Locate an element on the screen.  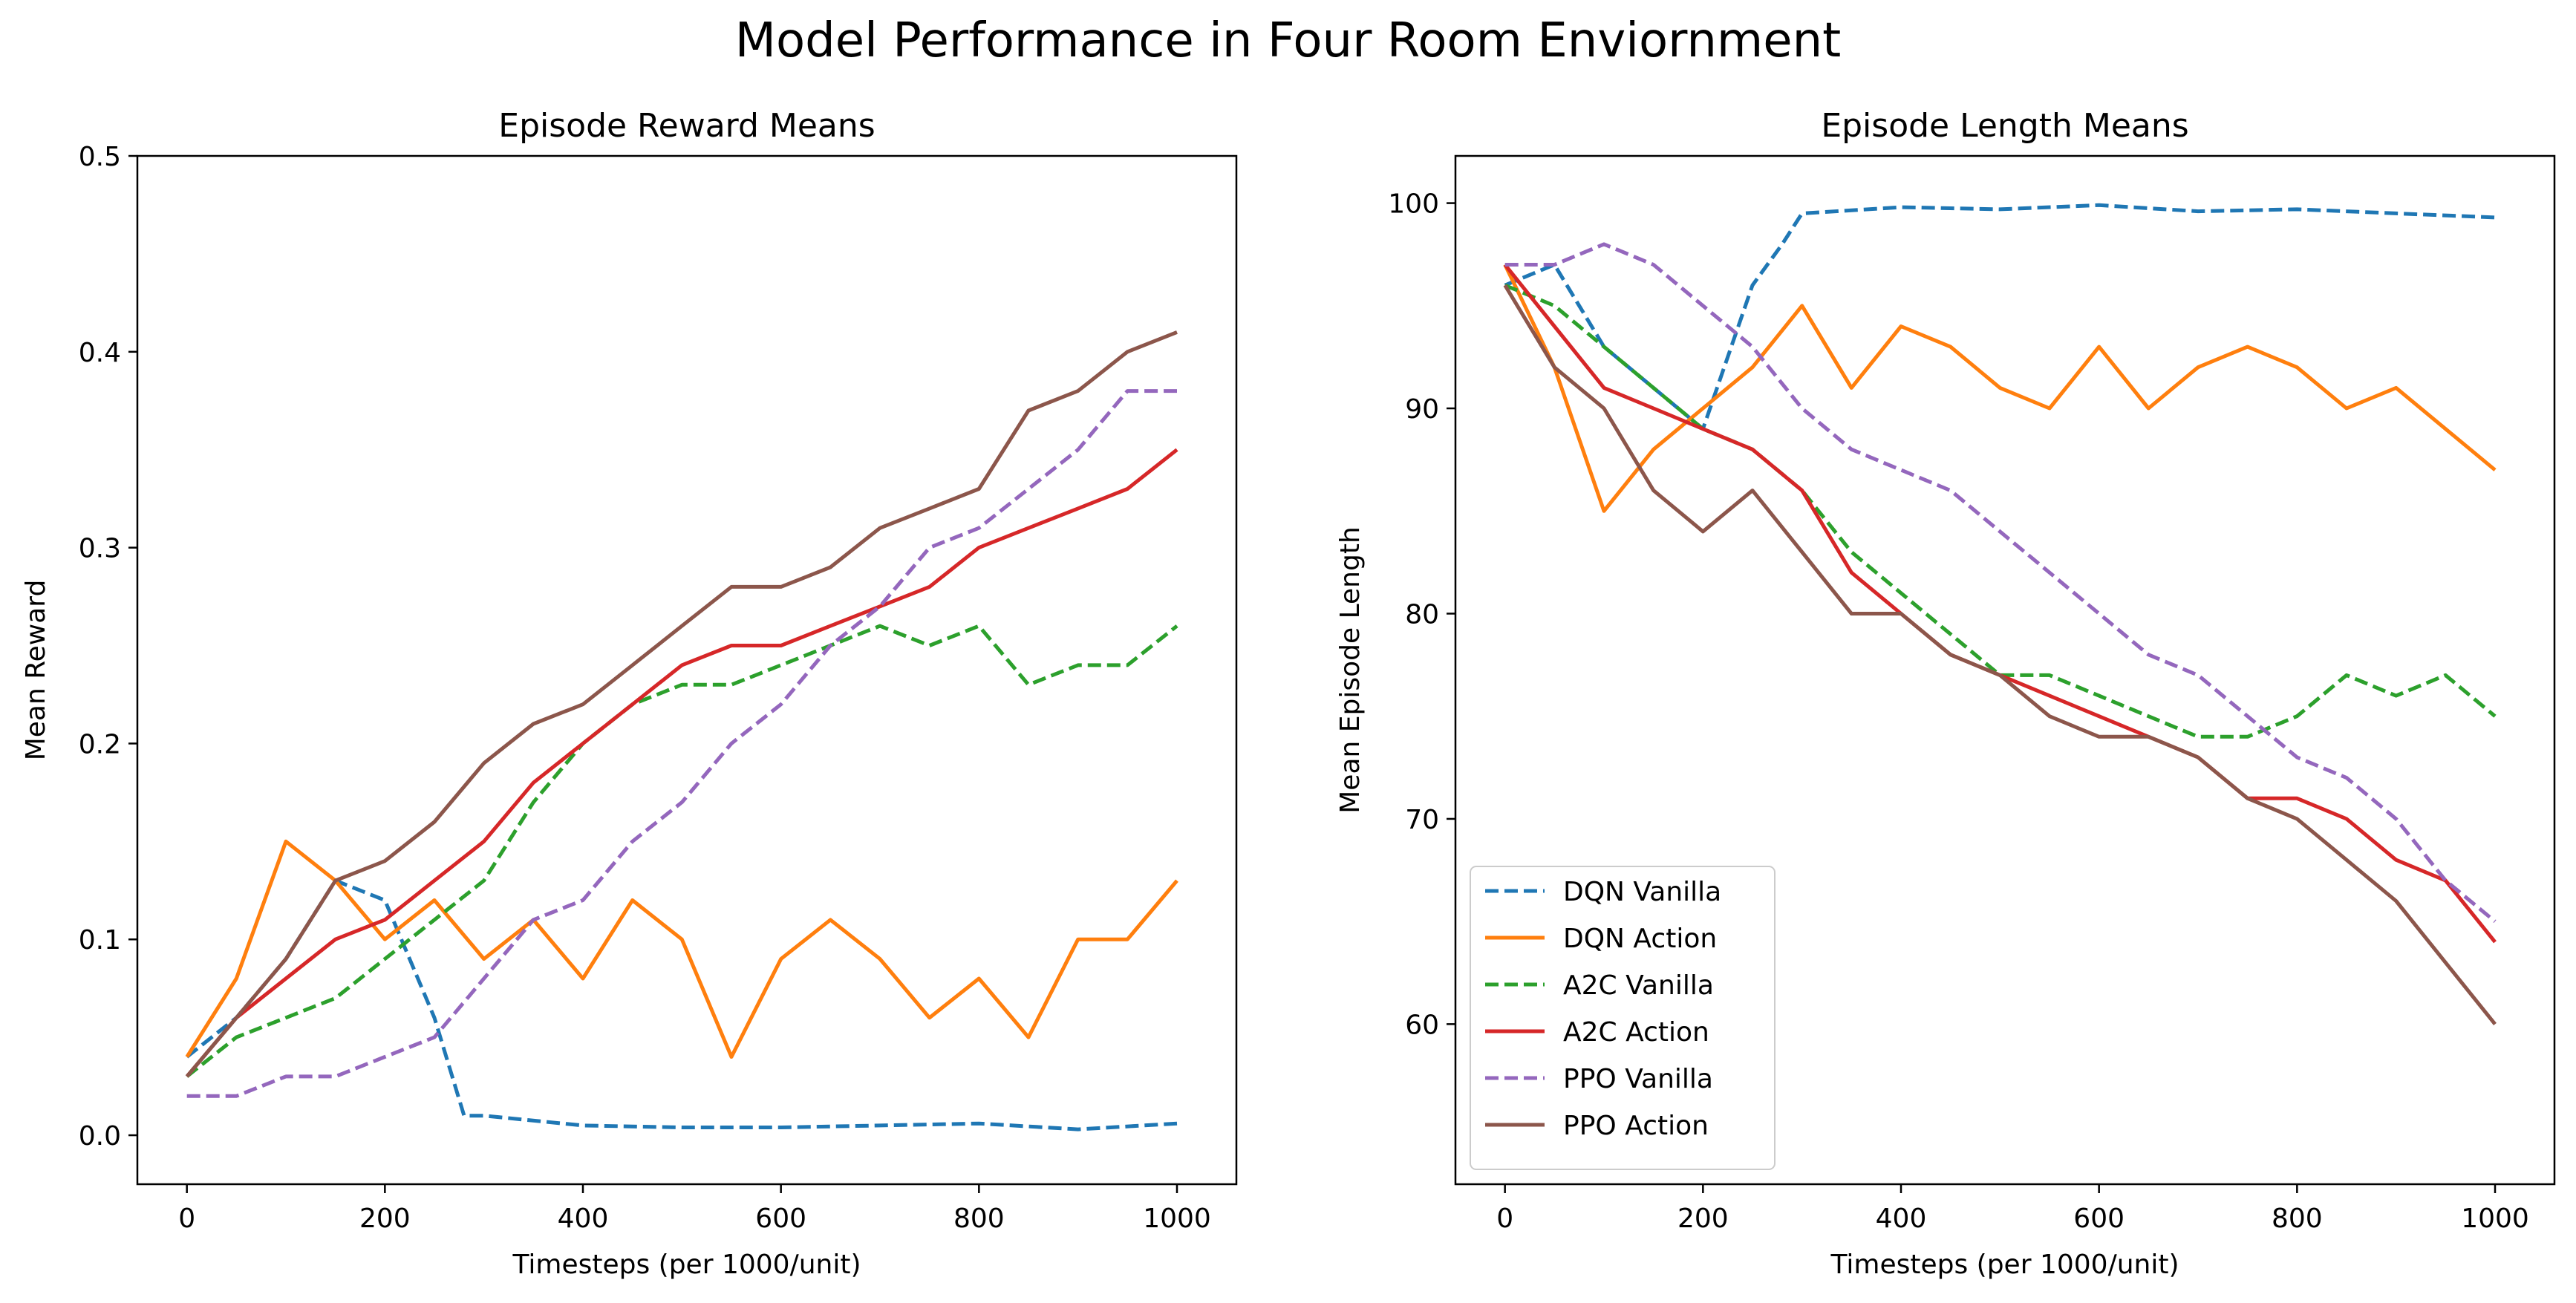
chart-2-title: Episode Length Means is located at coordinates (2004, 126).